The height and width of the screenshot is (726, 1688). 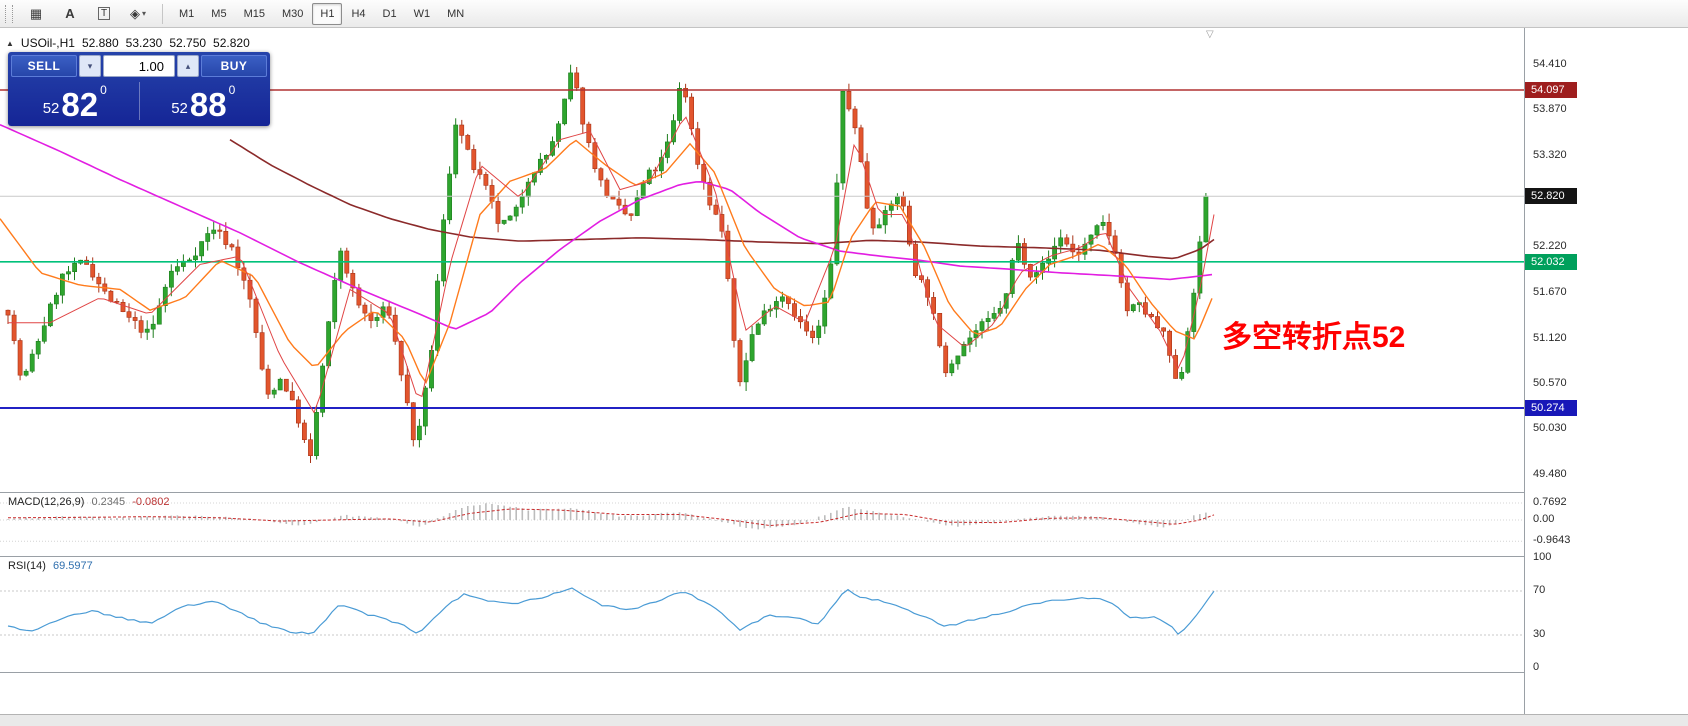 I want to click on one-click-trade-panel: SELL ▾ 1.00 ▴ BUY 52 82 0 52 88 0, so click(x=139, y=89).